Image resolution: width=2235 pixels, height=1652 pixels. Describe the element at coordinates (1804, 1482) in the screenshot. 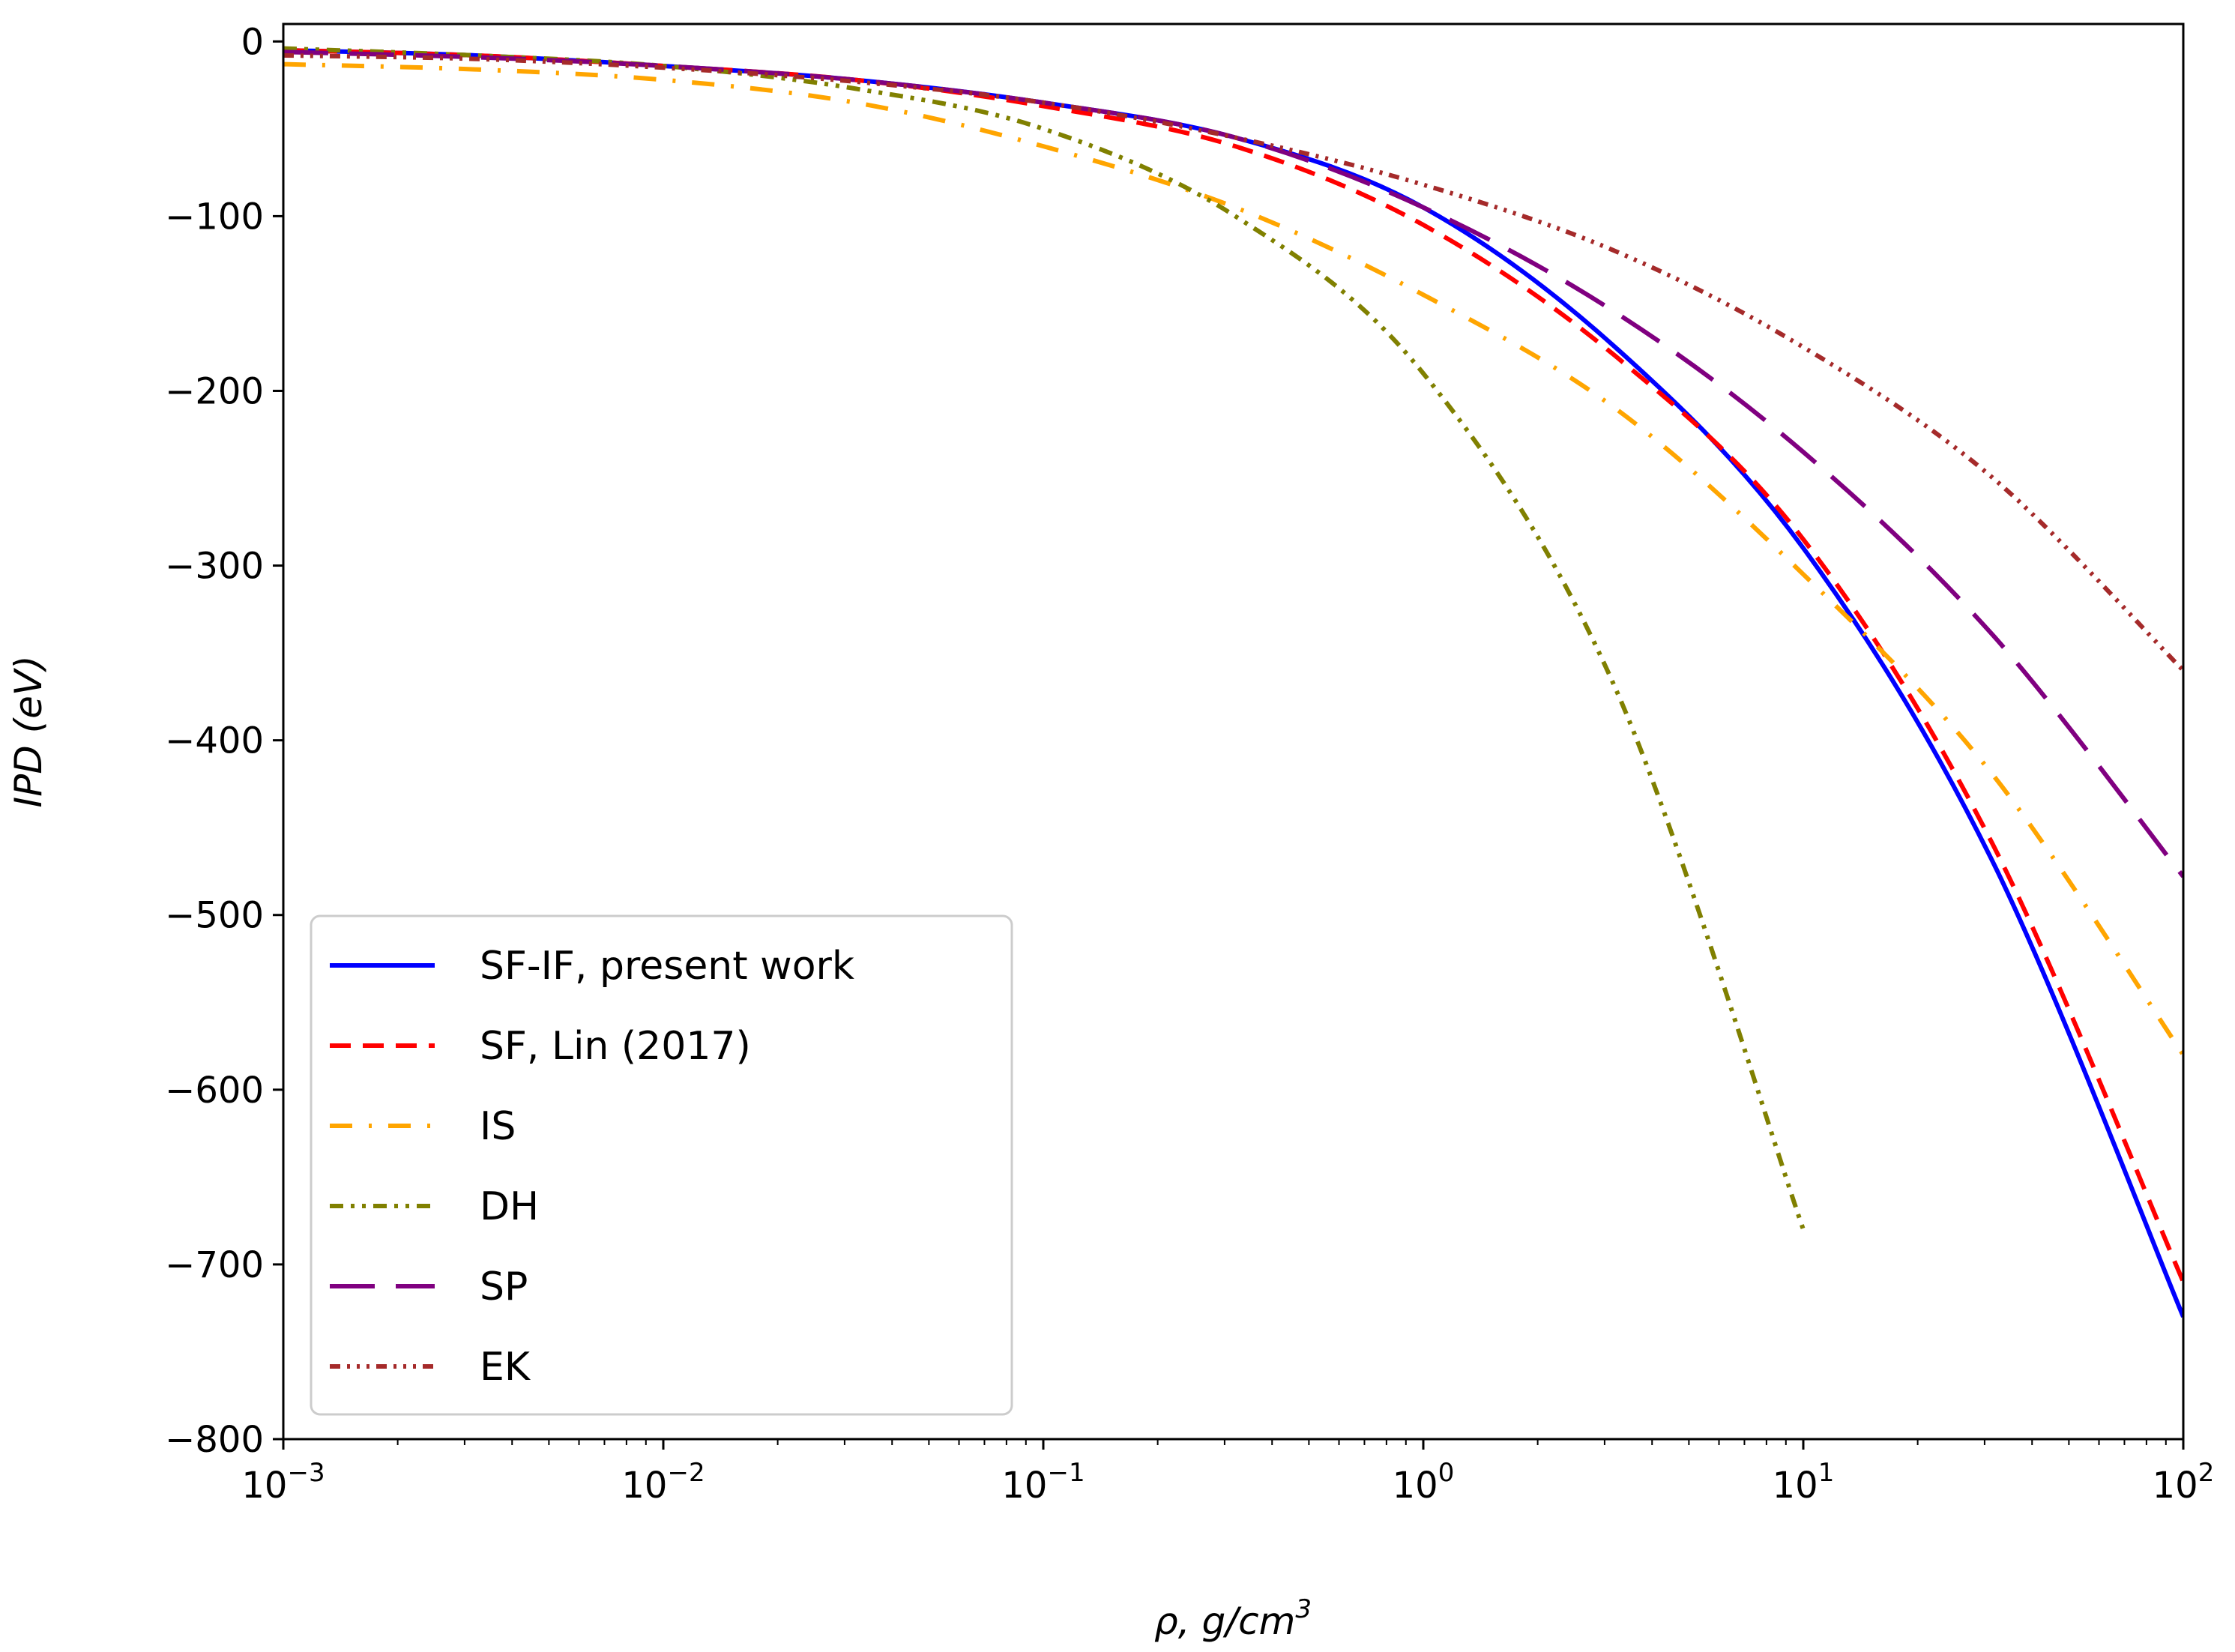

I see `x-tick-label: 10¹` at that location.